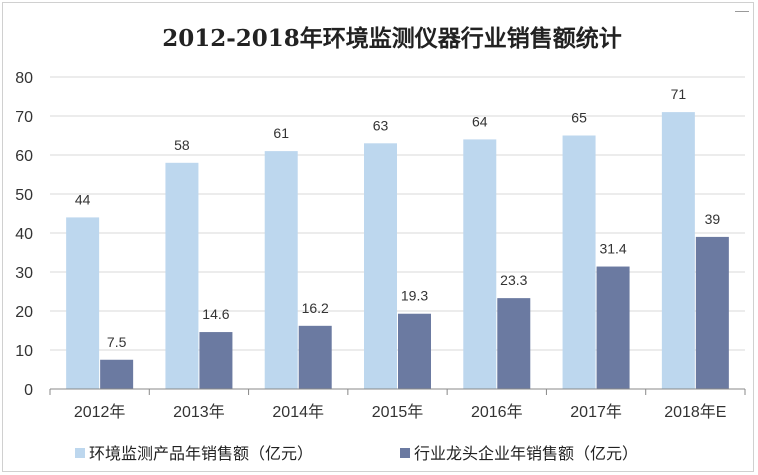  I want to click on y-axis: 0 10 20 30 40 50 60 70 80, so click(24, 234).